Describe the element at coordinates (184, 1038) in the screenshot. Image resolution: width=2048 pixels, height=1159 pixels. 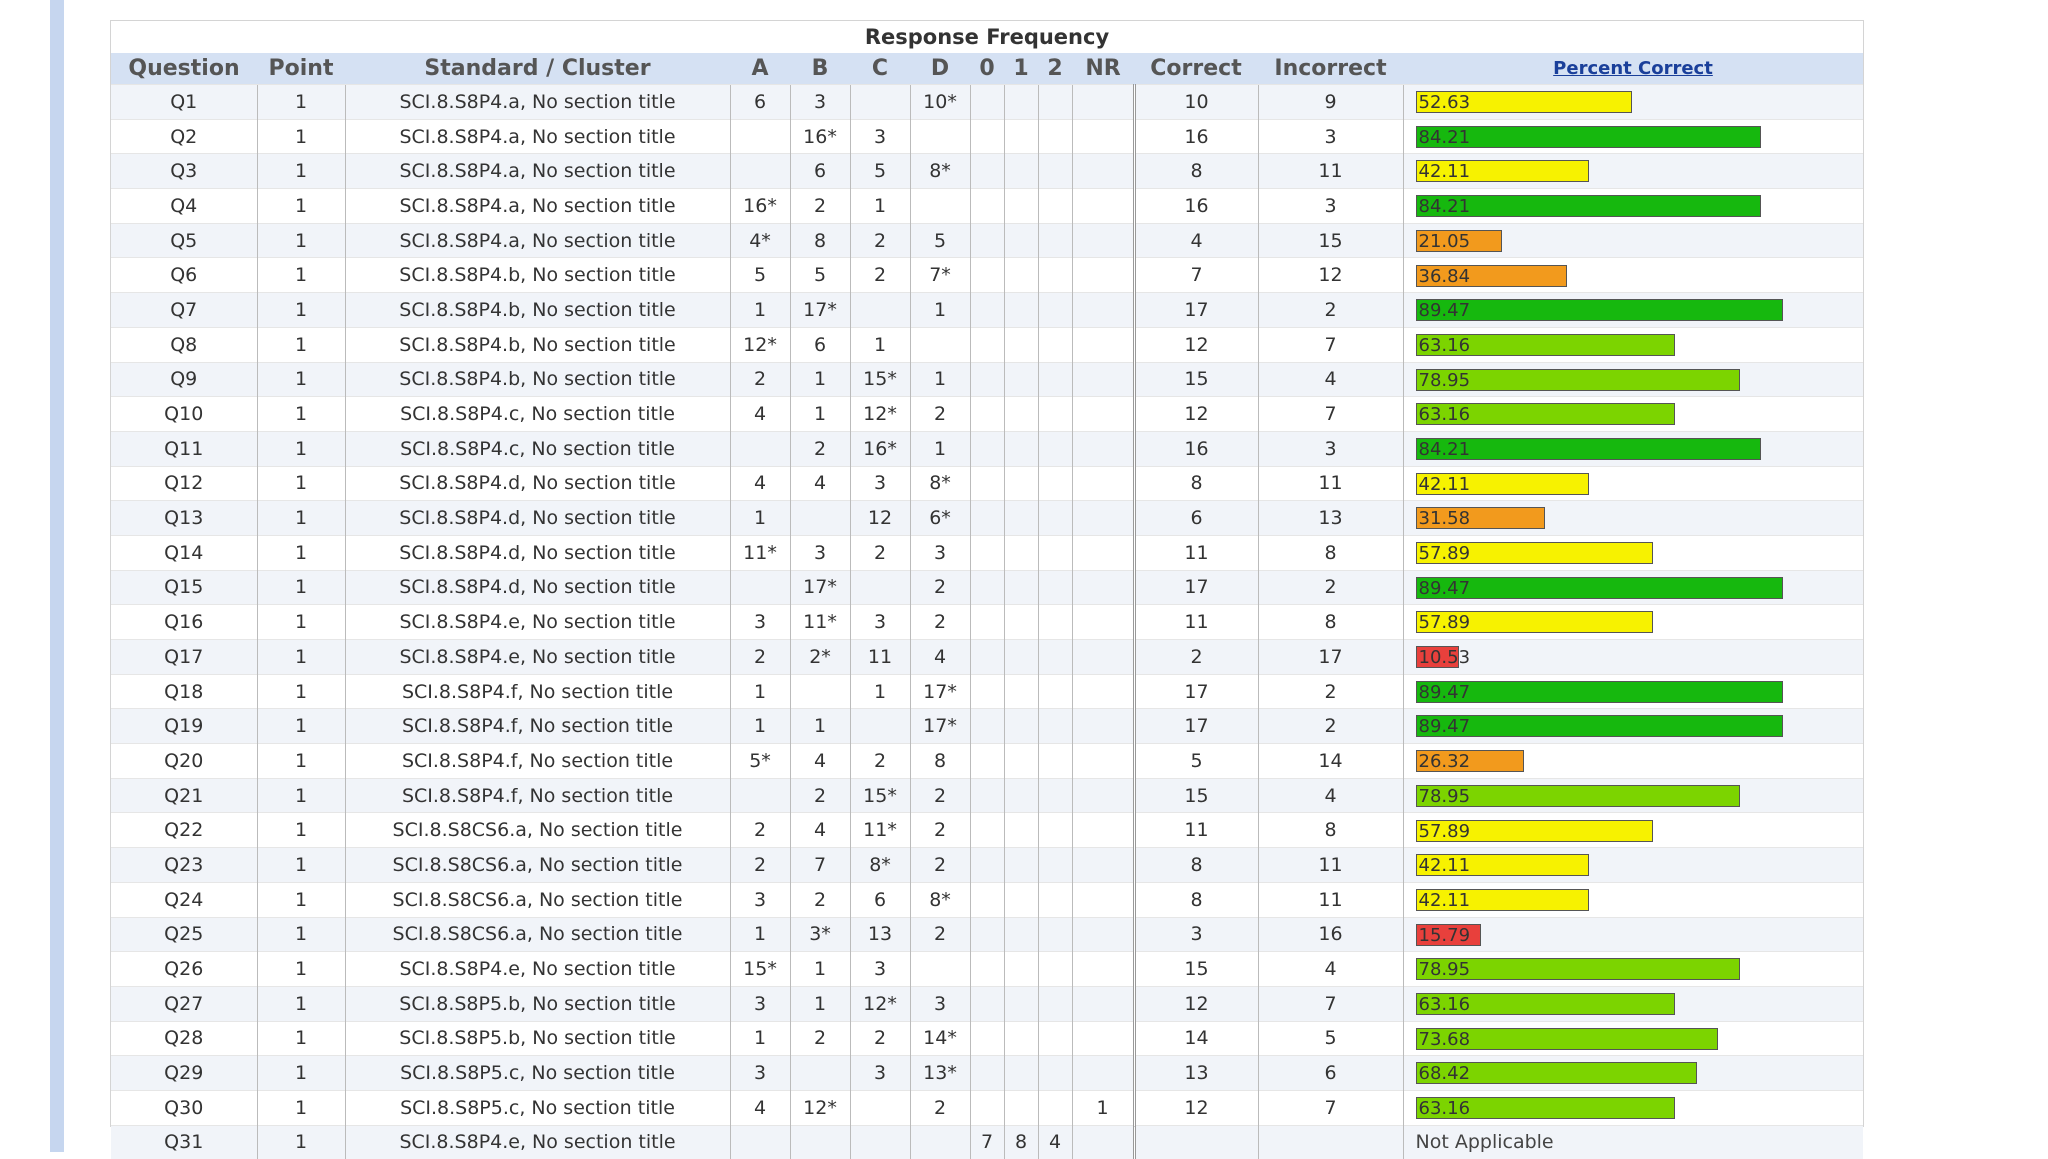
I see `question-cell: Q28` at that location.